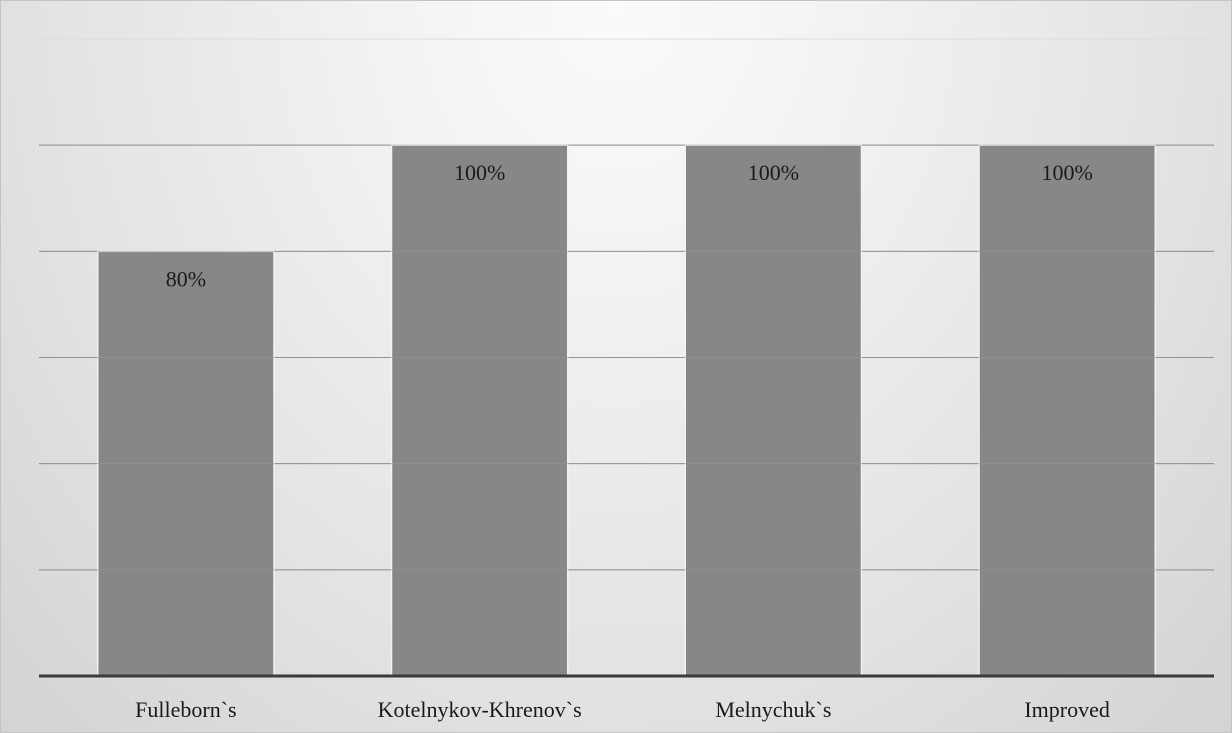 This screenshot has width=1232, height=733. I want to click on category-label: Improved, so click(1067, 709).